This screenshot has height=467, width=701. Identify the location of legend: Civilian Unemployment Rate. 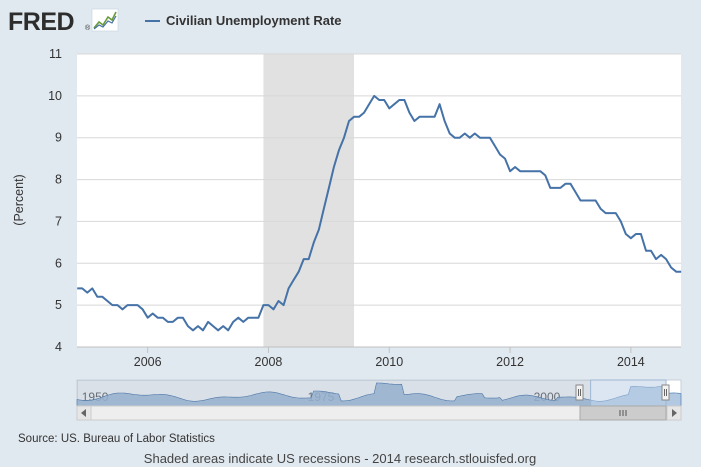
(243, 20).